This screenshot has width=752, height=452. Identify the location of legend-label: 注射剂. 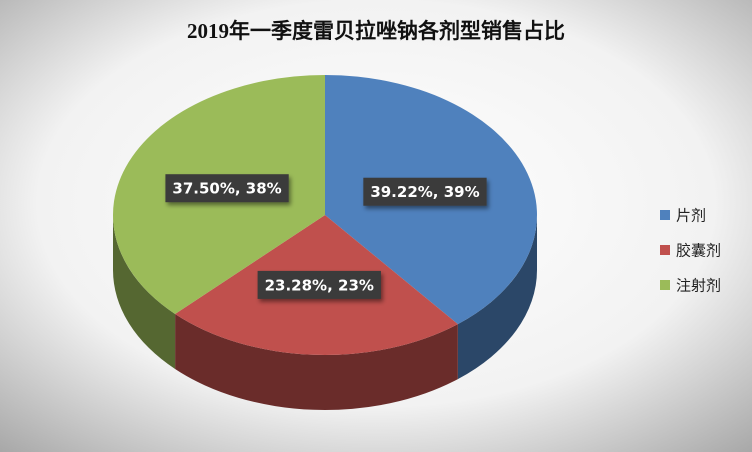
(698, 286).